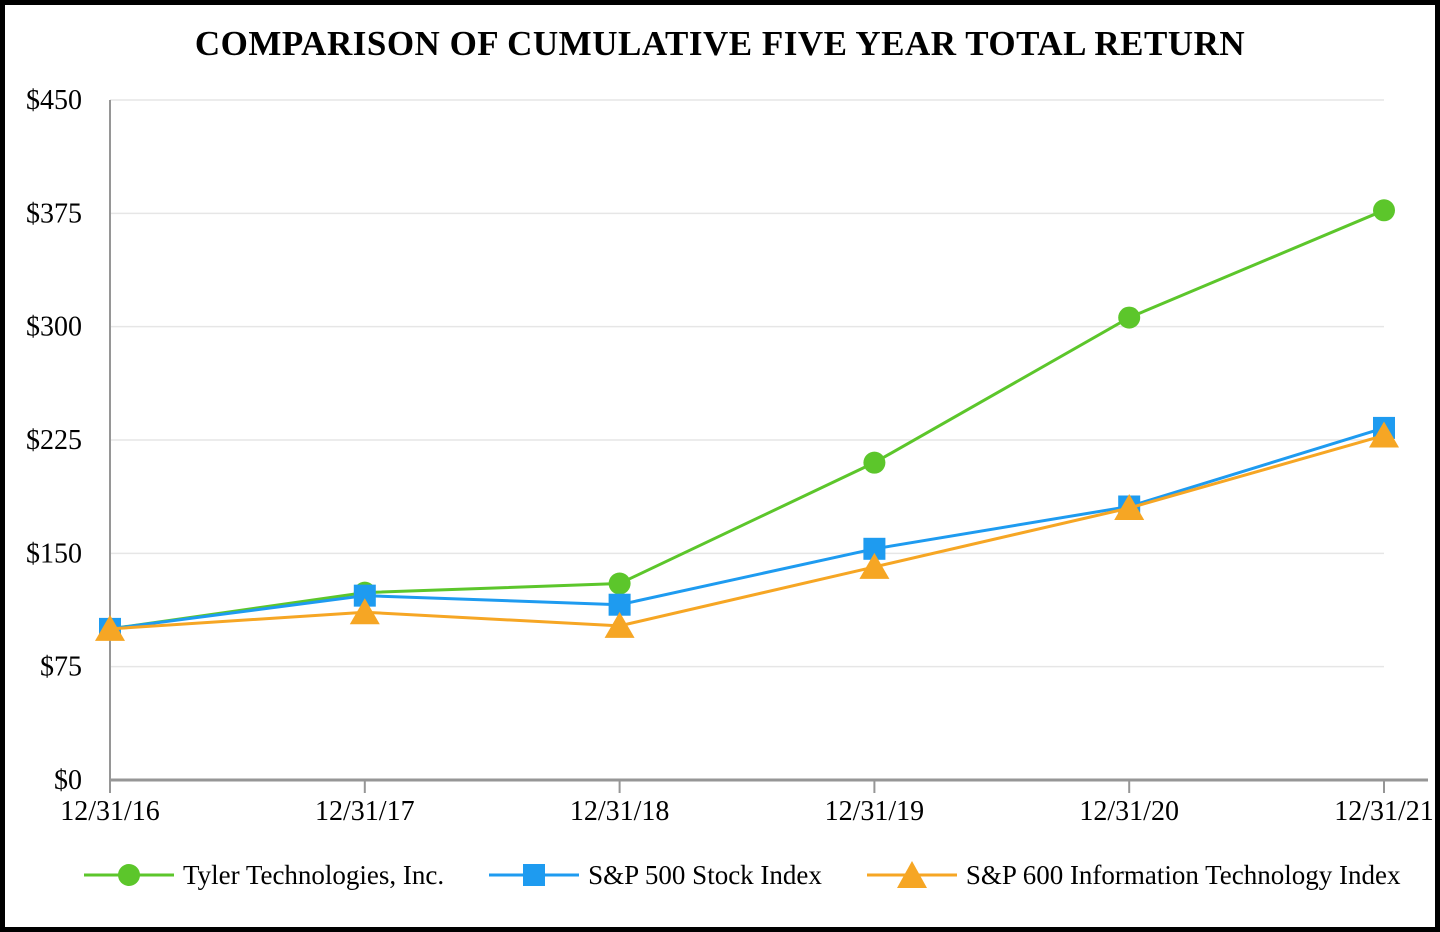  I want to click on legend-item-sp500: S&P 500 Stock Index, so click(655, 875).